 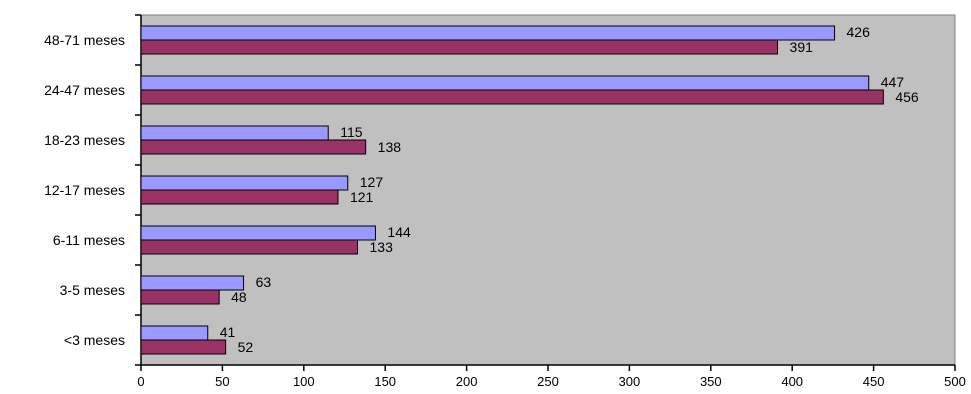 What do you see at coordinates (802, 47) in the screenshot?
I see `data-label-series-2: 391` at bounding box center [802, 47].